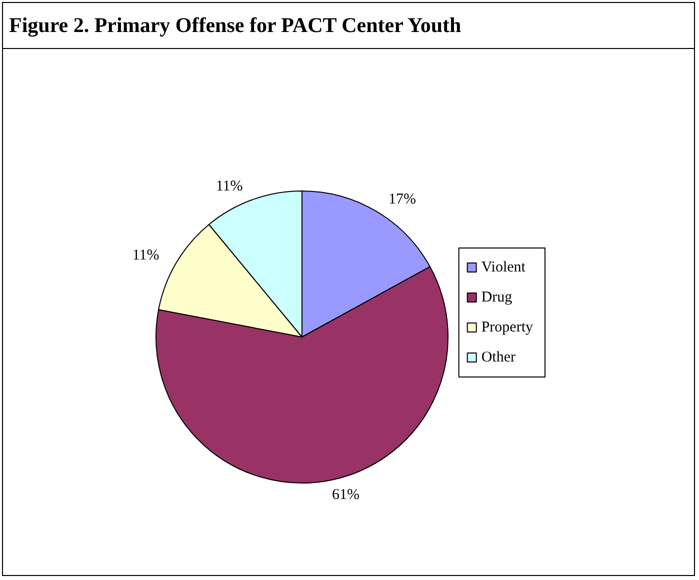 Image resolution: width=699 pixels, height=580 pixels. I want to click on legend-label: Other, so click(498, 358).